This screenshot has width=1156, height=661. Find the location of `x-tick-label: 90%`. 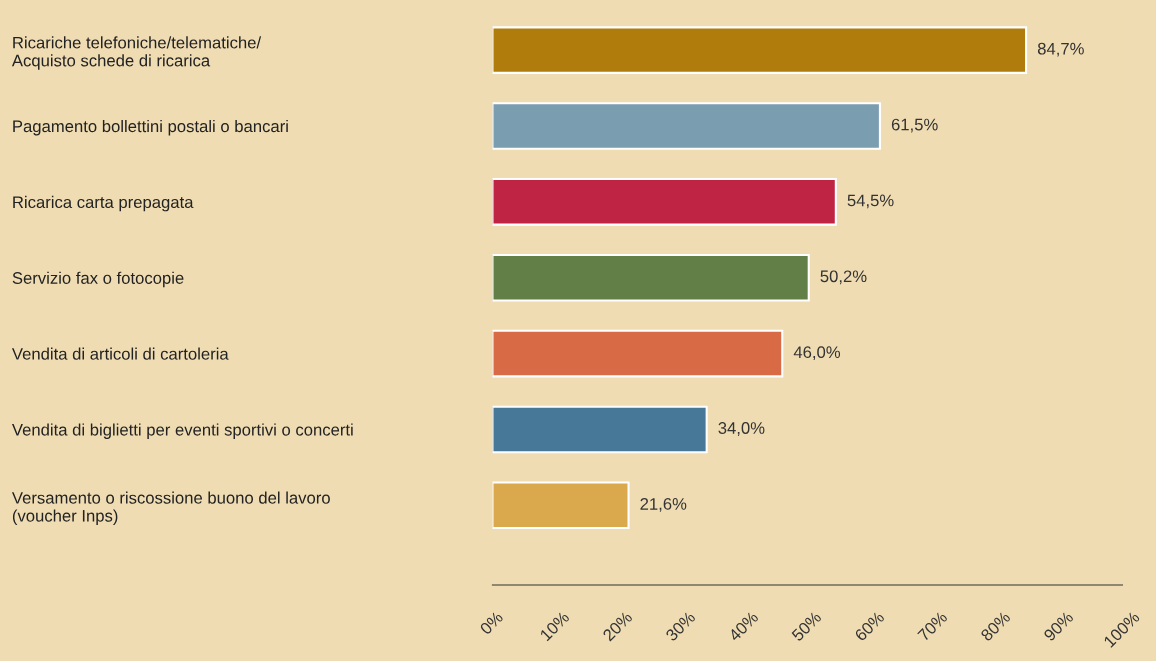

x-tick-label: 90% is located at coordinates (1059, 626).